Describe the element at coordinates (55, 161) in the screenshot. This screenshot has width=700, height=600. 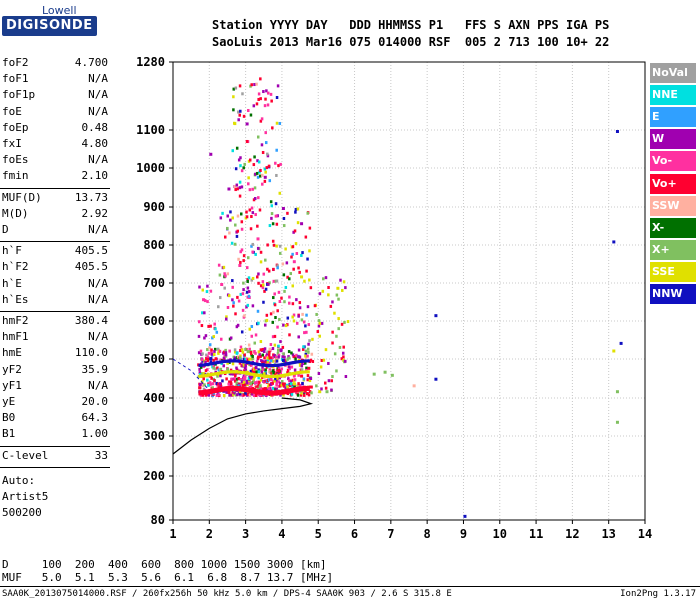
I see `param-row: foEs N/A` at that location.